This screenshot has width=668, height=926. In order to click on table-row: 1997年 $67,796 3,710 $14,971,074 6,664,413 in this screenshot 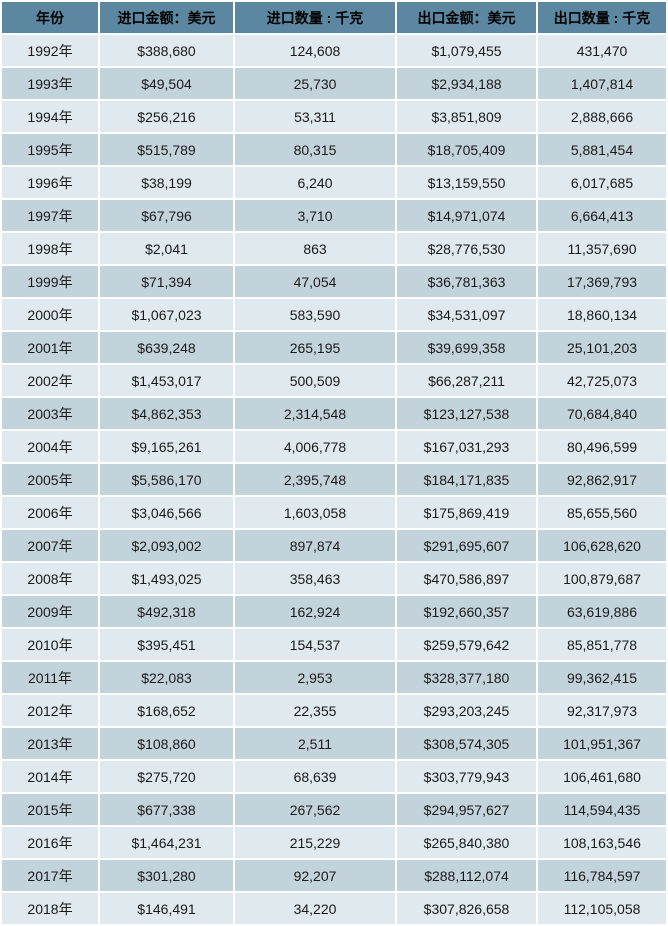, I will do `click(334, 215)`.